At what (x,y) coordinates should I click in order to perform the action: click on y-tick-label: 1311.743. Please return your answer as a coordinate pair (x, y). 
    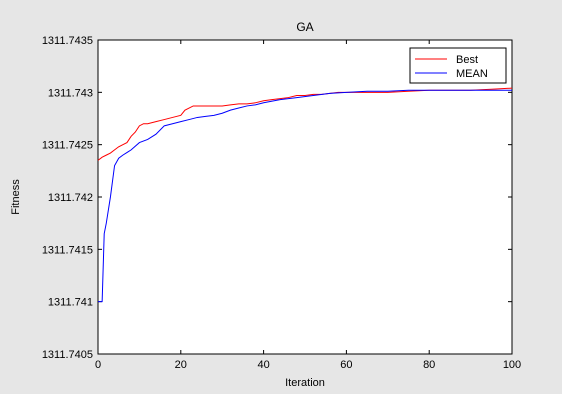
    Looking at the image, I should click on (70, 93).